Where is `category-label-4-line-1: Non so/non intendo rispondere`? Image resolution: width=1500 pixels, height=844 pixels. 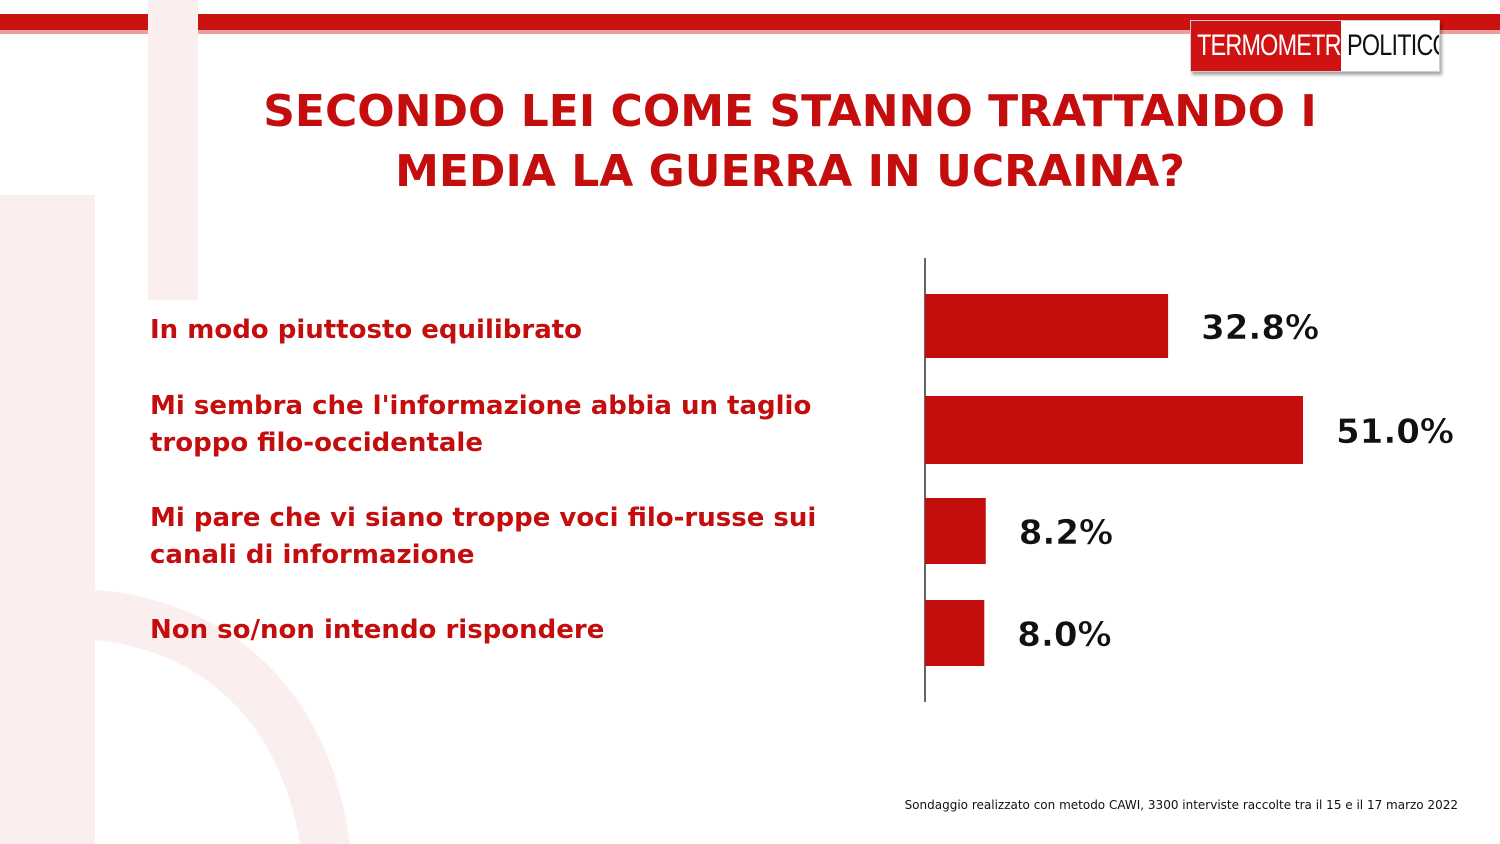 category-label-4-line-1: Non so/non intendo rispondere is located at coordinates (377, 630).